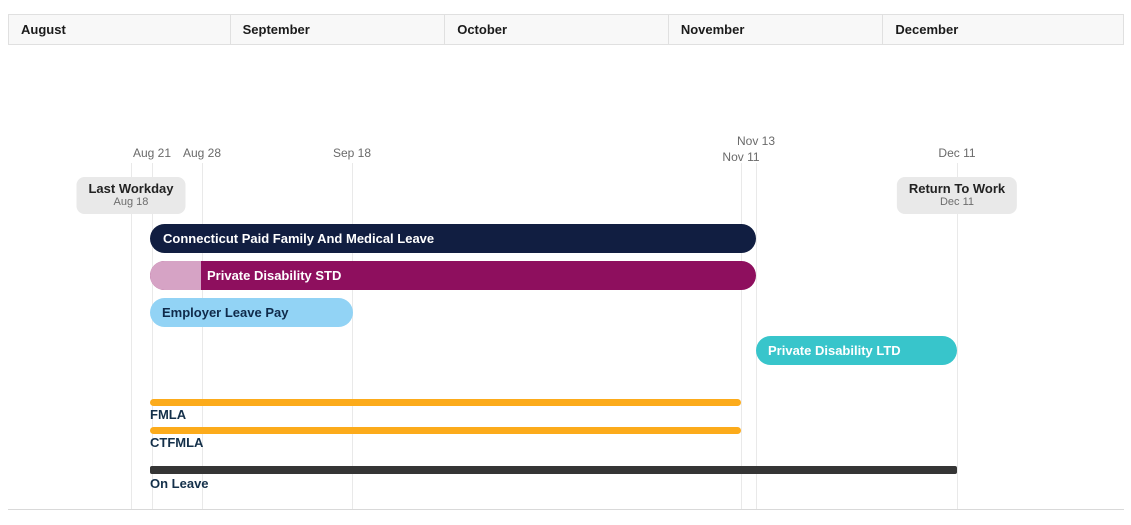 Image resolution: width=1131 pixels, height=525 pixels. I want to click on tick-label-dec-11: Dec 11, so click(957, 153).